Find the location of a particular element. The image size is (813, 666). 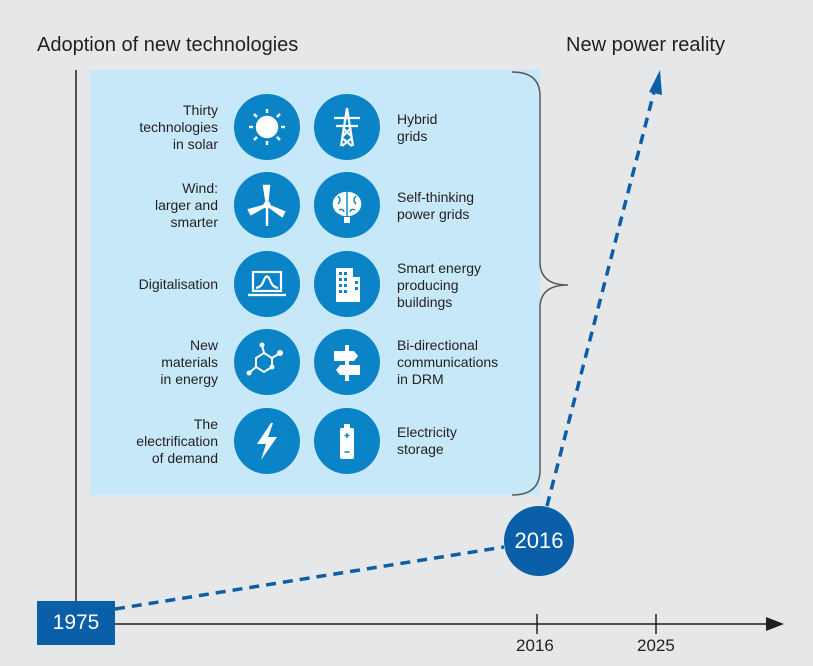

tech-label-storage: Electricity storage is located at coordinates (427, 440).